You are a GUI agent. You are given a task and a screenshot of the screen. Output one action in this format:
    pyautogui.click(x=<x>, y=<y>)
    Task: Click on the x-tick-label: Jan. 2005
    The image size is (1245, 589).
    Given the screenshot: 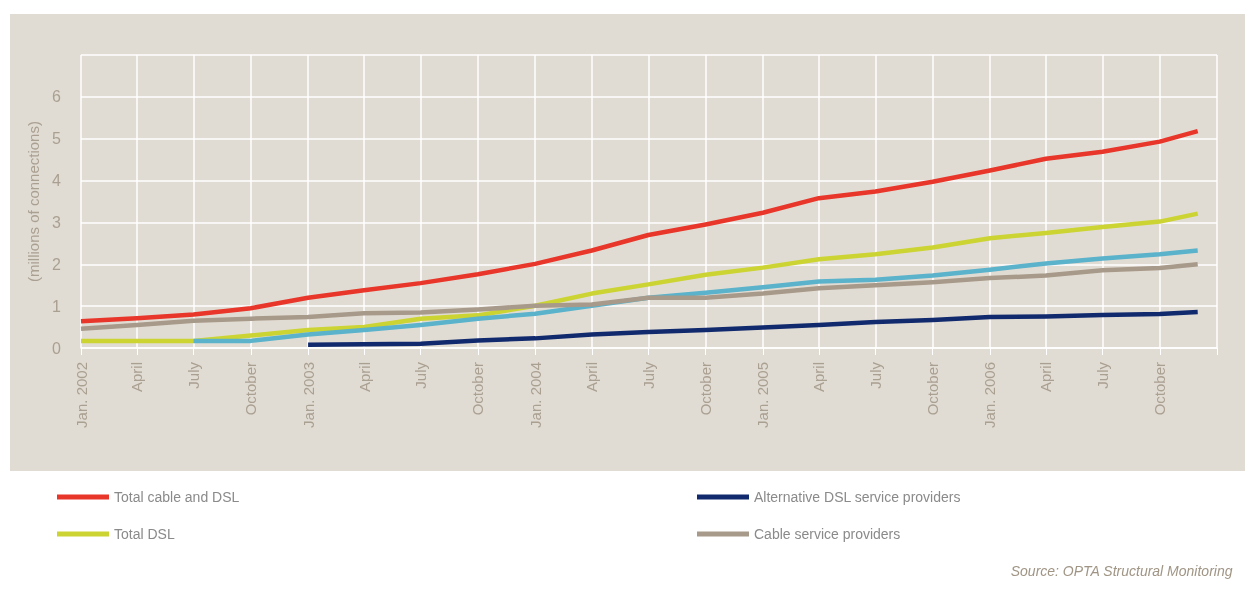 What is the action you would take?
    pyautogui.click(x=763, y=395)
    